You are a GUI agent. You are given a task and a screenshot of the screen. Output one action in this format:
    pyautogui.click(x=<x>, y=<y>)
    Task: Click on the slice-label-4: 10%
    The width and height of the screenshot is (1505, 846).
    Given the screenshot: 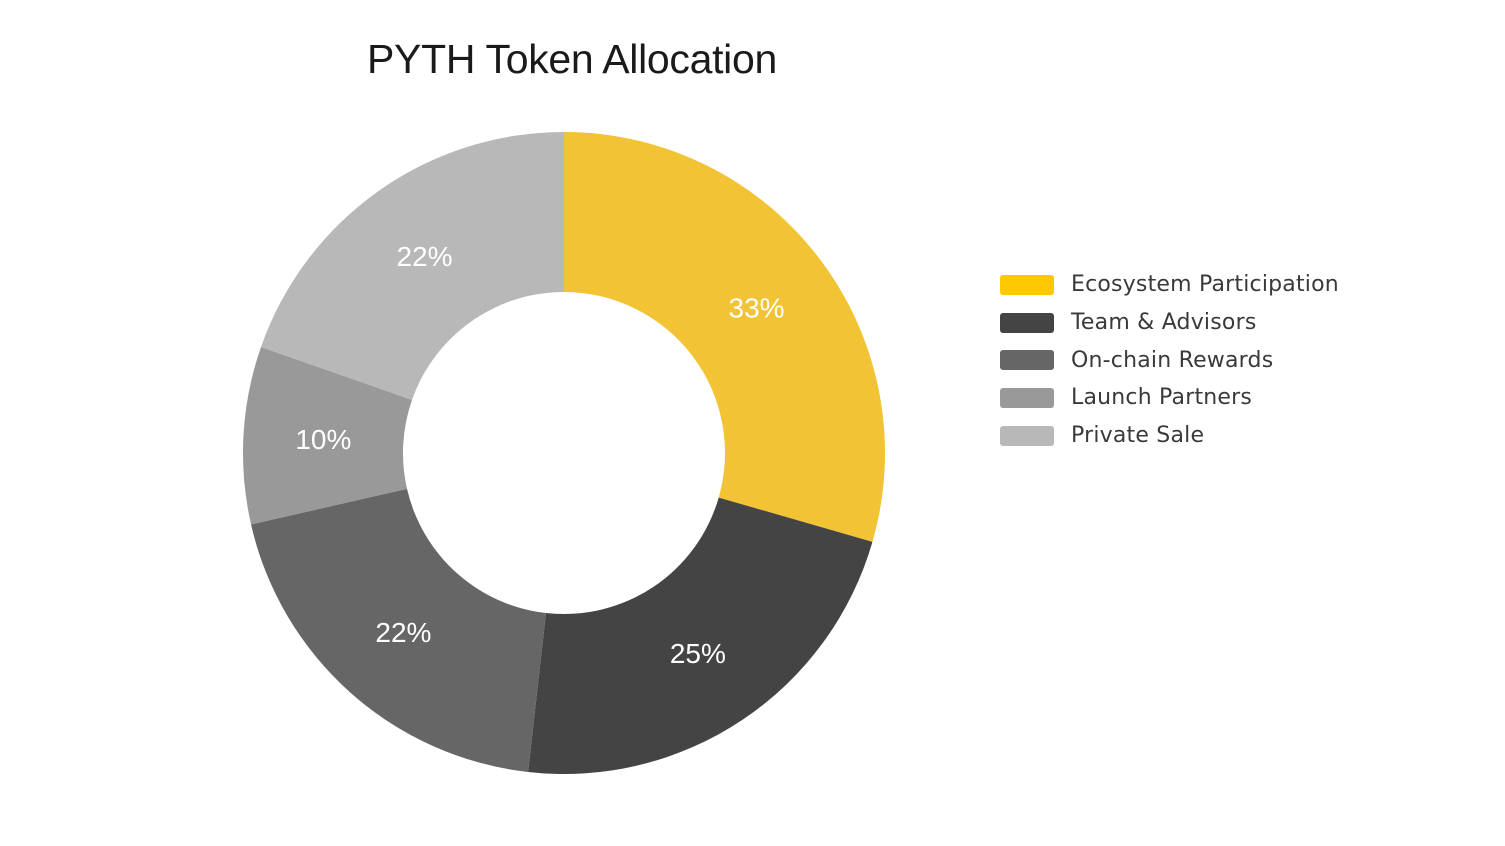 What is the action you would take?
    pyautogui.click(x=323, y=439)
    